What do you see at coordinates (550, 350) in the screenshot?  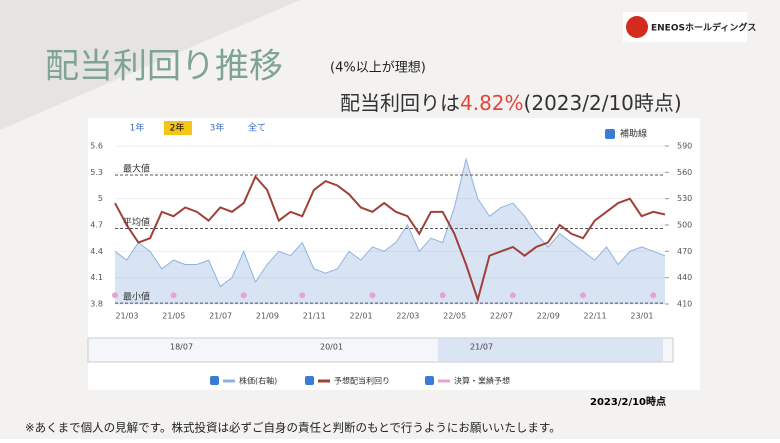 I see `navigator-window` at bounding box center [550, 350].